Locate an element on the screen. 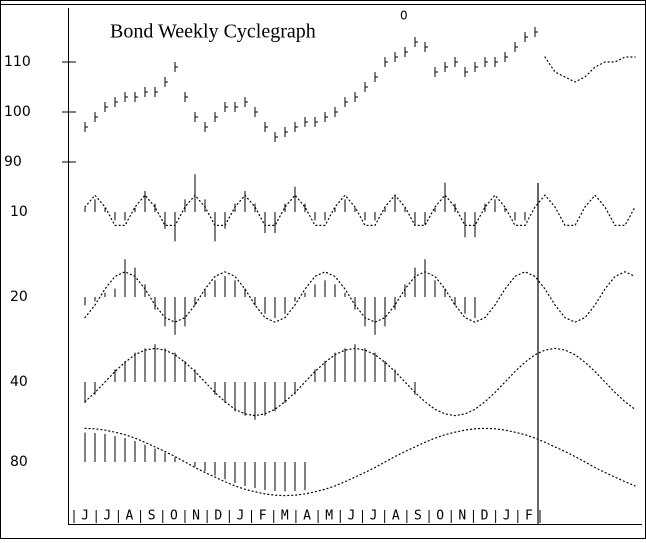  annotation: 0 is located at coordinates (404, 16).